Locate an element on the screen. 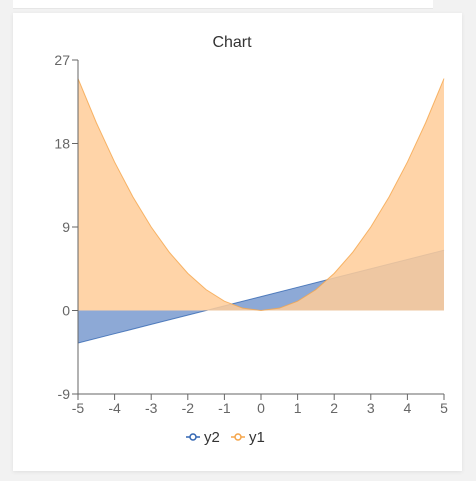 The height and width of the screenshot is (481, 476). y-tick-label: 18 is located at coordinates (62, 144).